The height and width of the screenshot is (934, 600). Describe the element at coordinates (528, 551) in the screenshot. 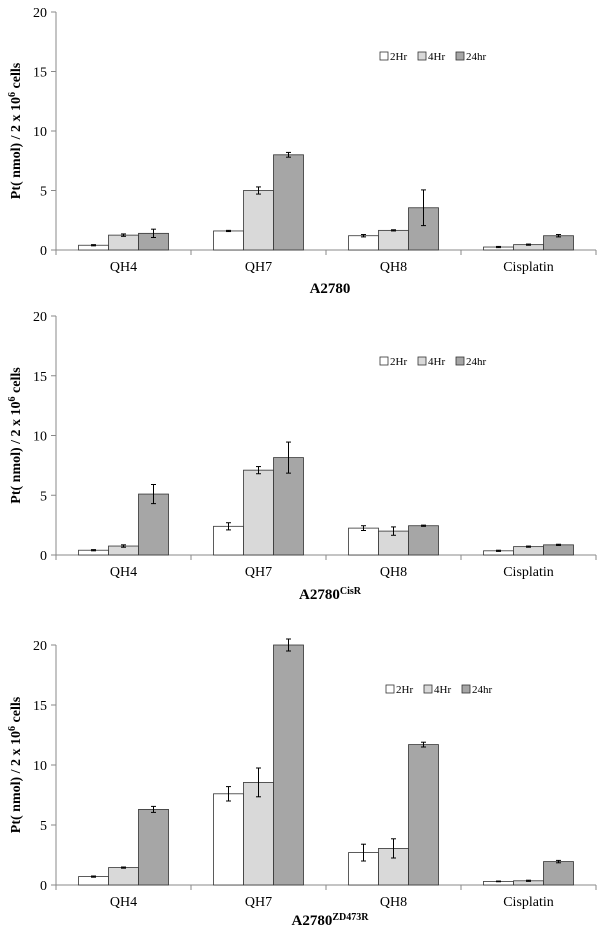

I see `bar-4hr-cisplatin` at that location.